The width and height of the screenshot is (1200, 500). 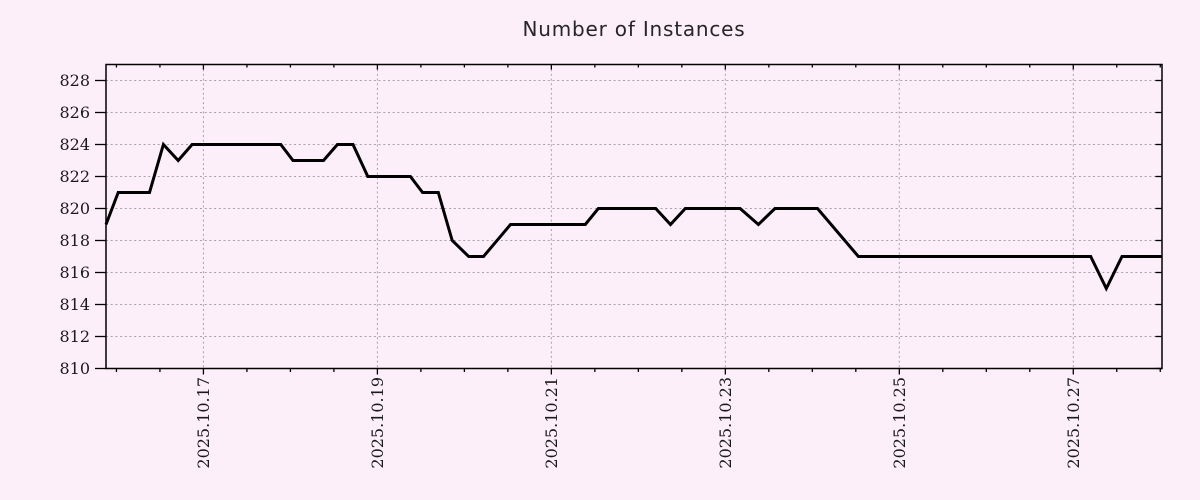 What do you see at coordinates (551, 423) in the screenshot?
I see `x-tick-label: 2025.10.21` at bounding box center [551, 423].